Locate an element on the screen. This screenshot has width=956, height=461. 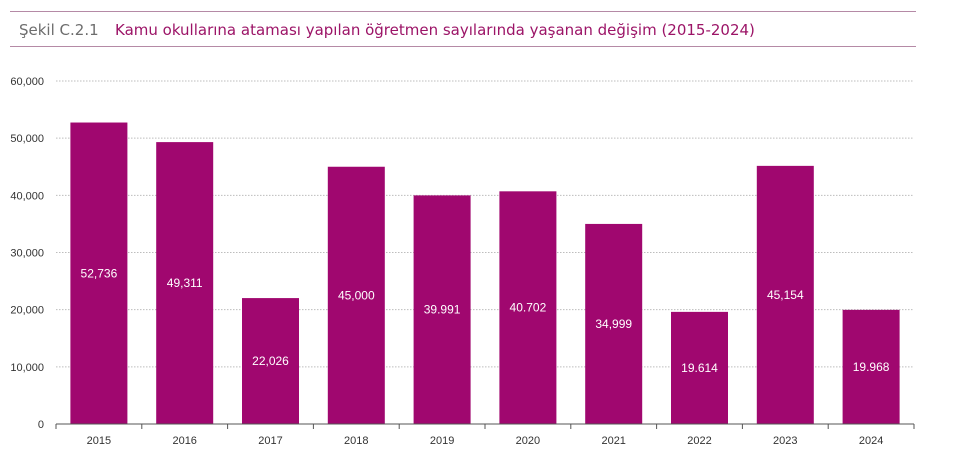
x-tick-label: 2020 is located at coordinates (528, 441).